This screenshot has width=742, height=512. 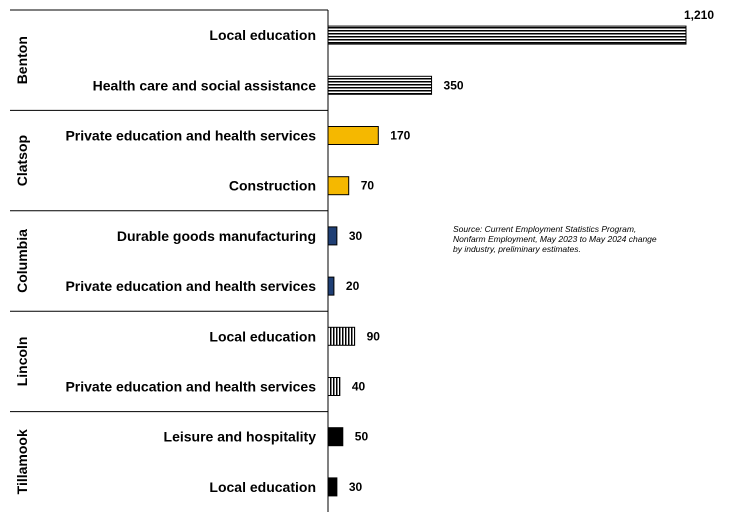 I want to click on group-label-benton: Benton, so click(x=22, y=60).